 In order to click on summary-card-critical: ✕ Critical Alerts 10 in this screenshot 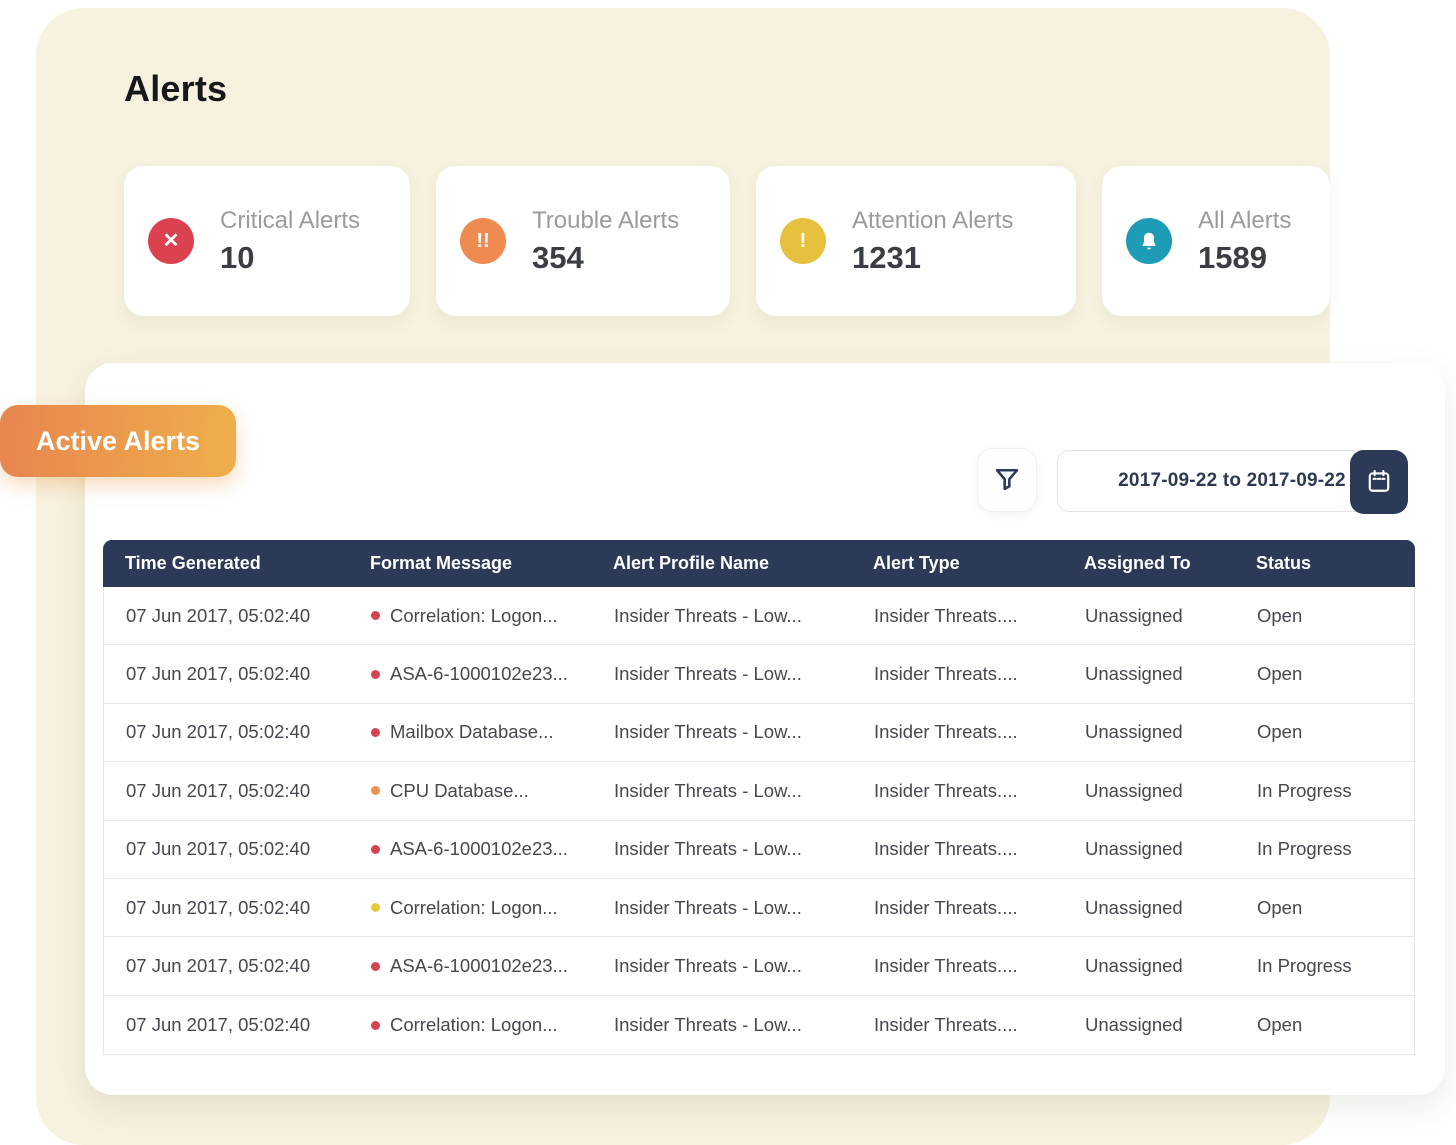, I will do `click(267, 241)`.